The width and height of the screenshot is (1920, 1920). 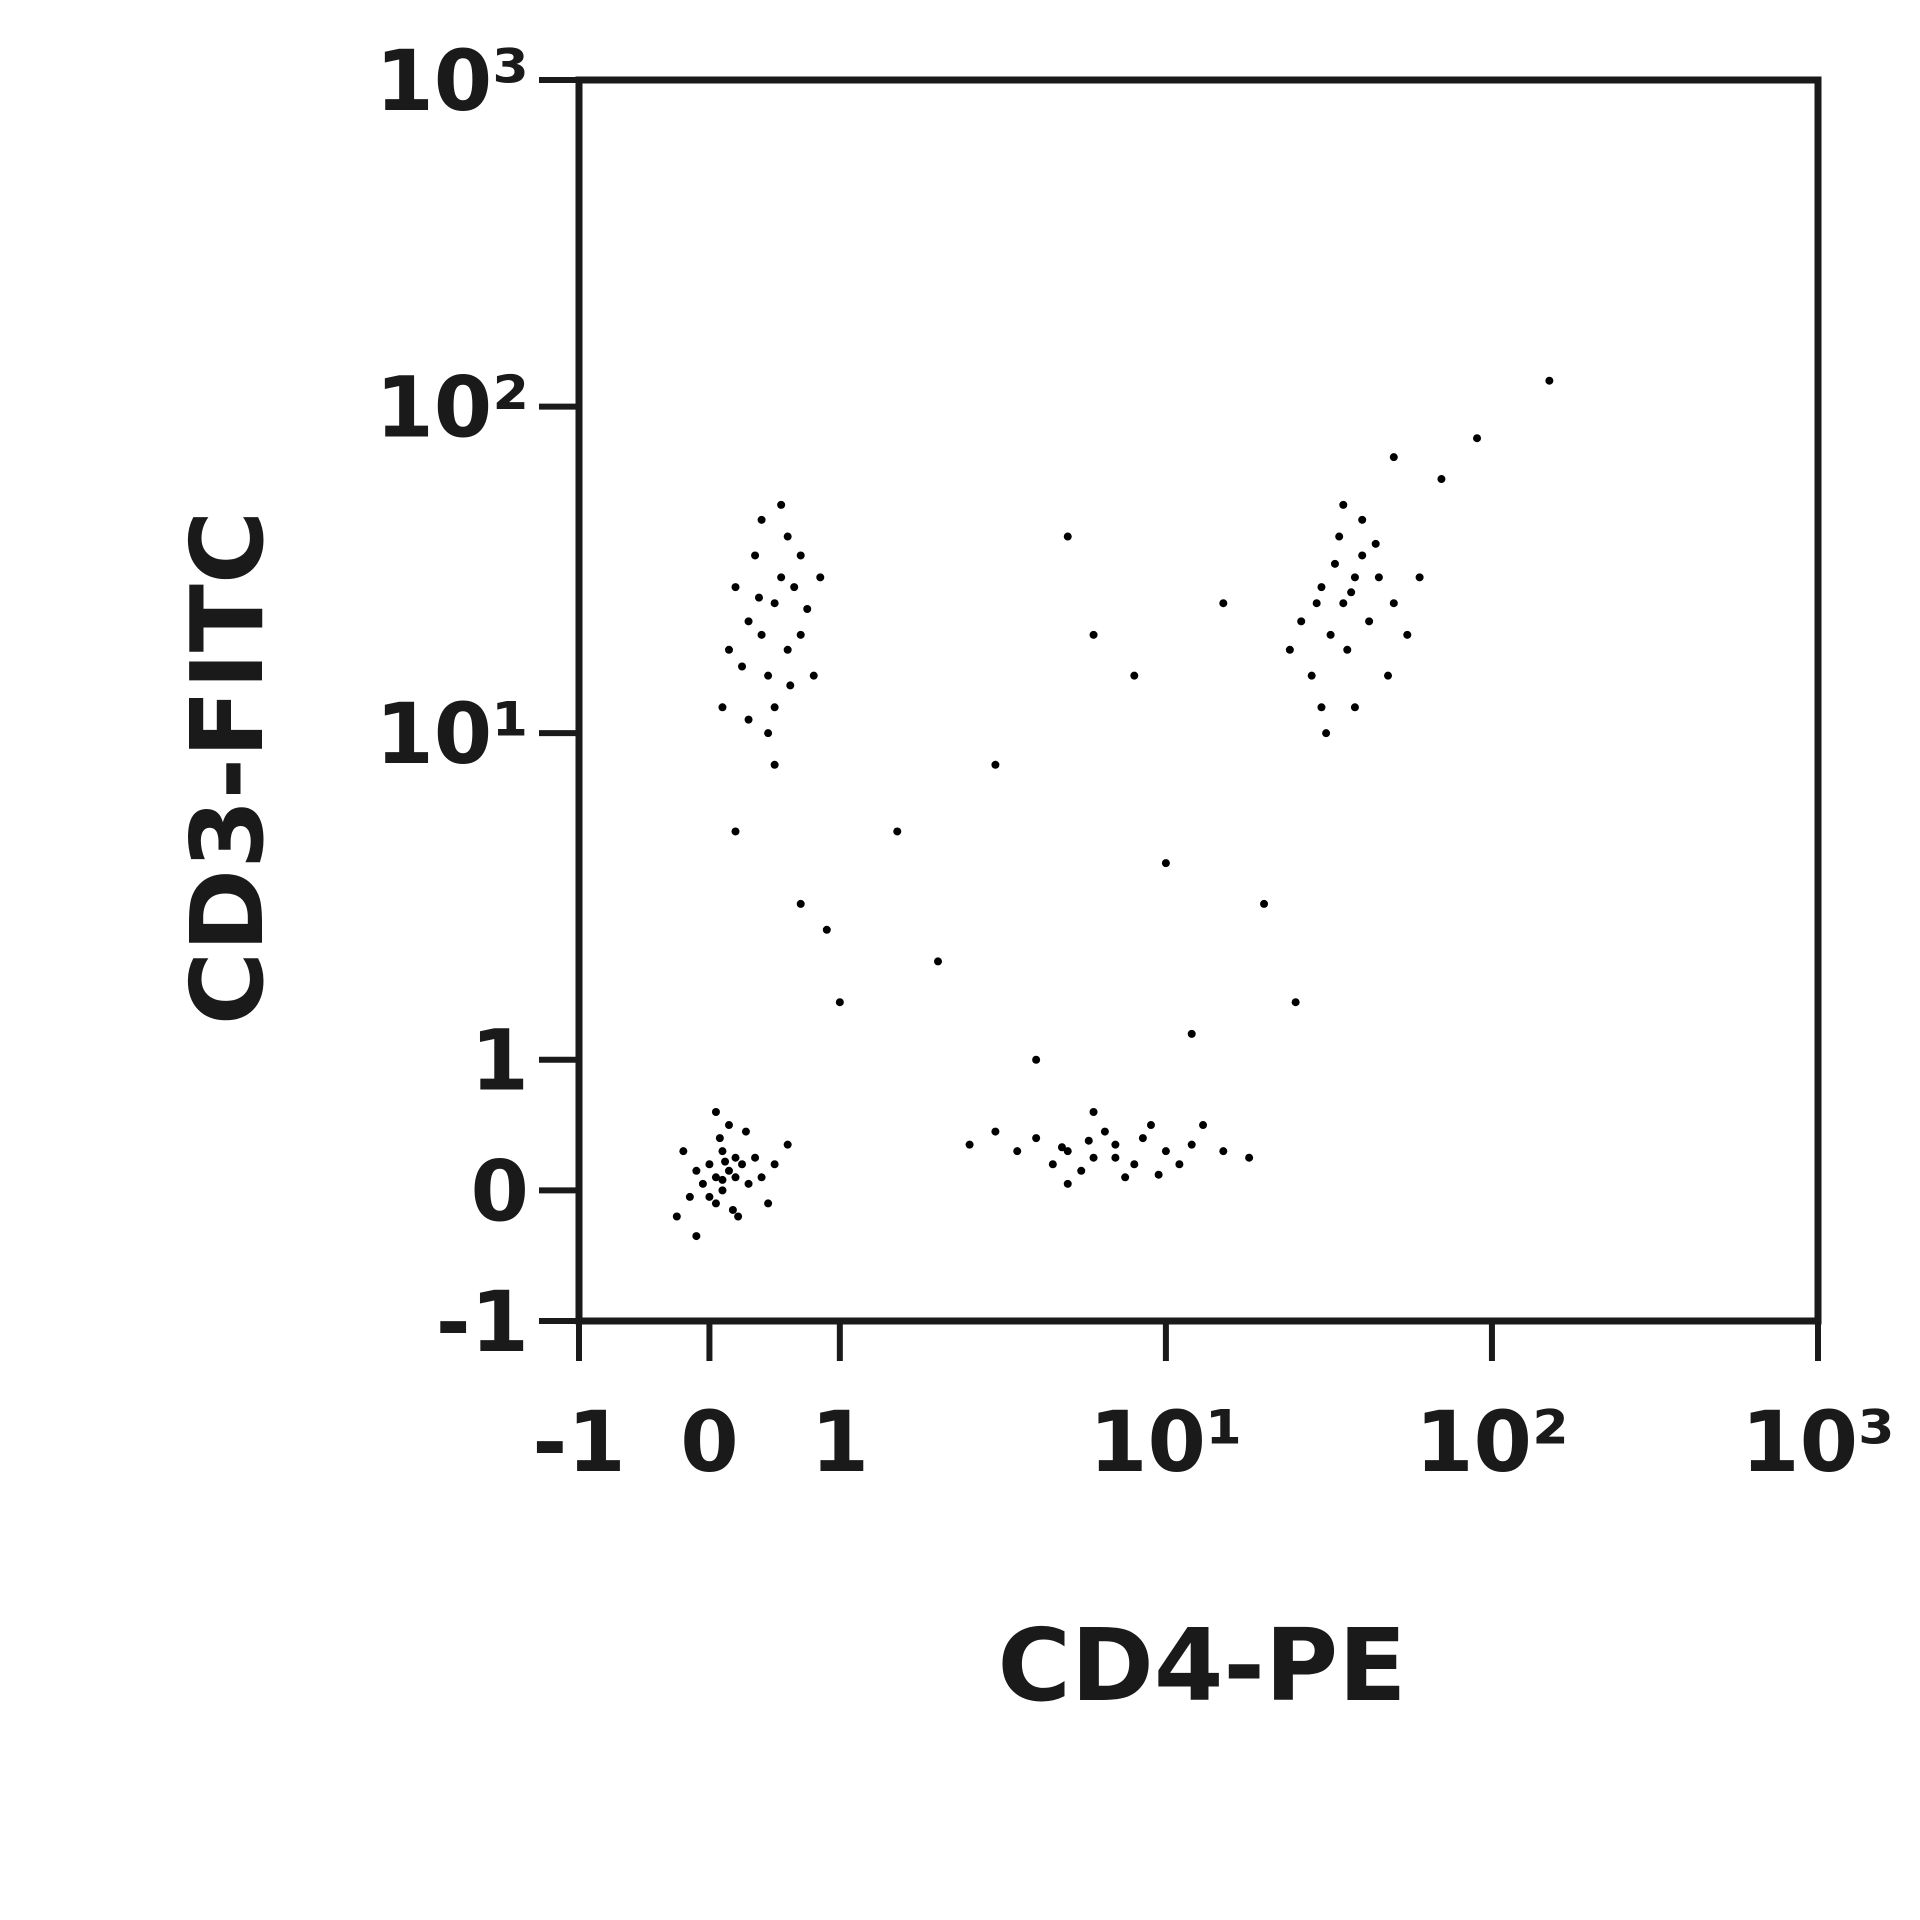 I want to click on y-tick-label: 10³, so click(x=452, y=81).